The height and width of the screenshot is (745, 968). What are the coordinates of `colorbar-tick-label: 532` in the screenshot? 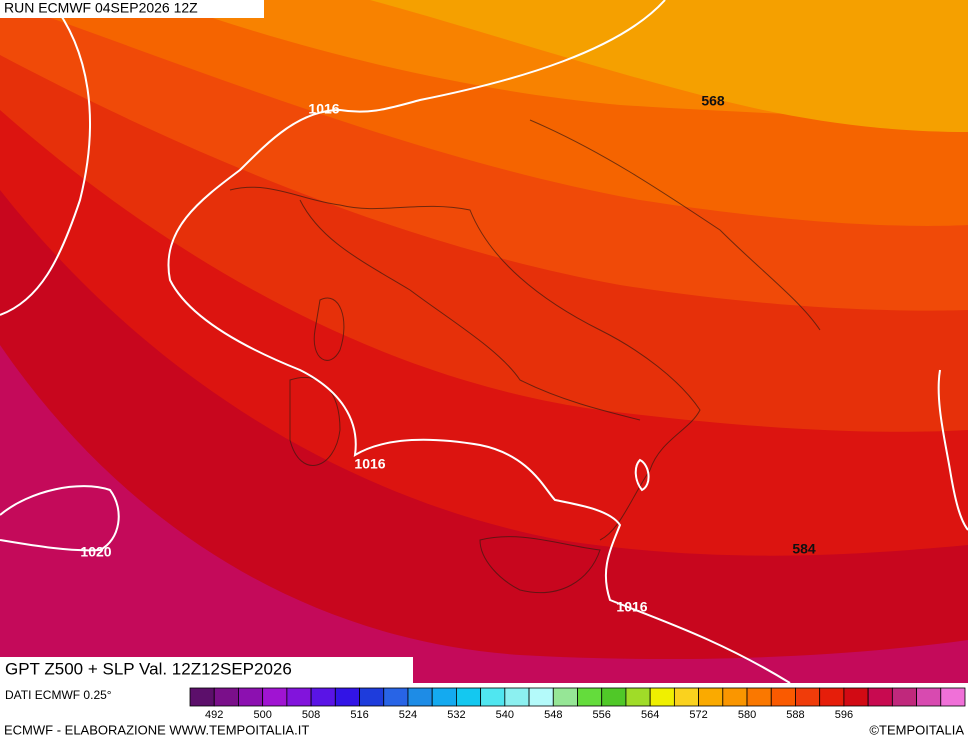 It's located at (456, 715).